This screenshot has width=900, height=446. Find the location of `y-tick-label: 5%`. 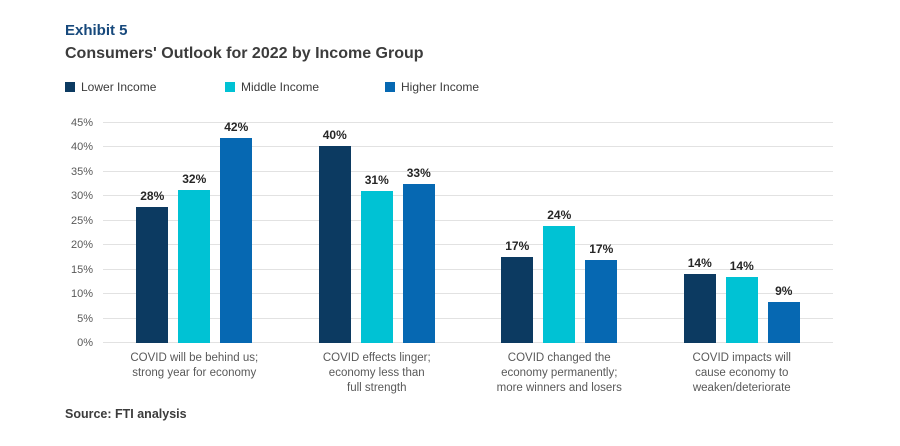

y-tick-label: 5% is located at coordinates (85, 318).